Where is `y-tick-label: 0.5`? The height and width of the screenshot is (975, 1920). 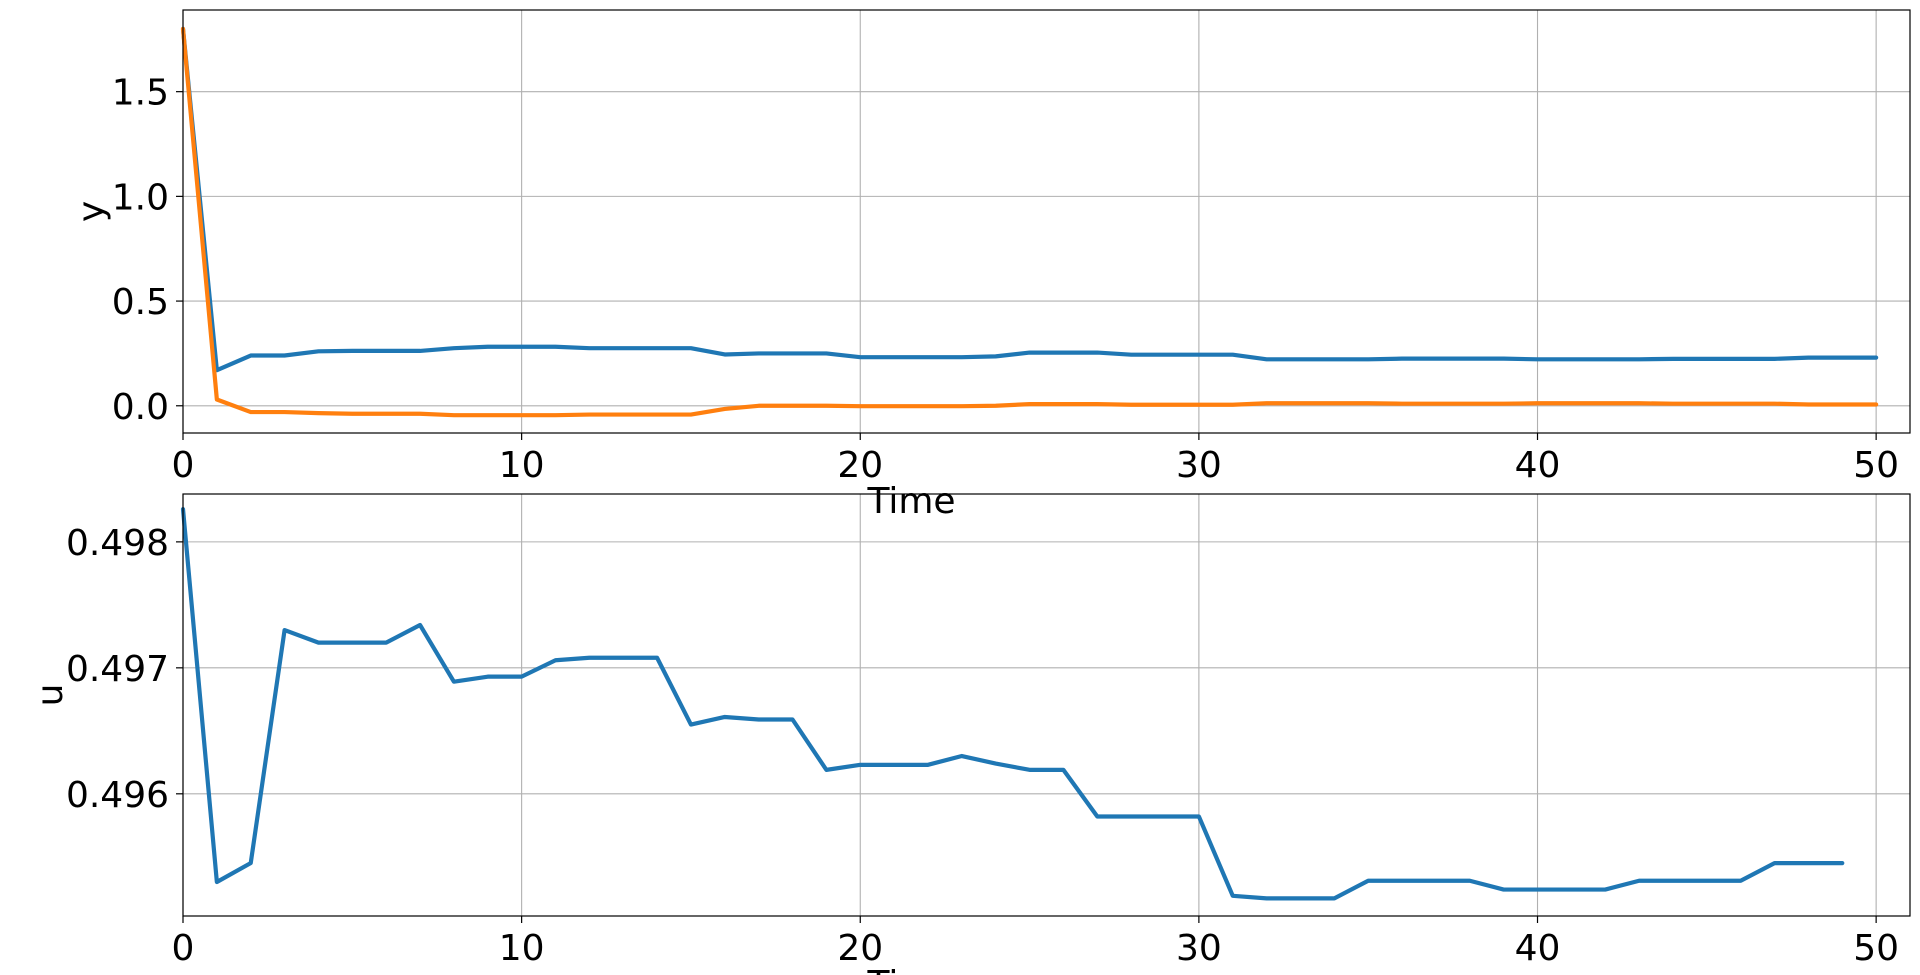
y-tick-label: 0.5 is located at coordinates (140, 302).